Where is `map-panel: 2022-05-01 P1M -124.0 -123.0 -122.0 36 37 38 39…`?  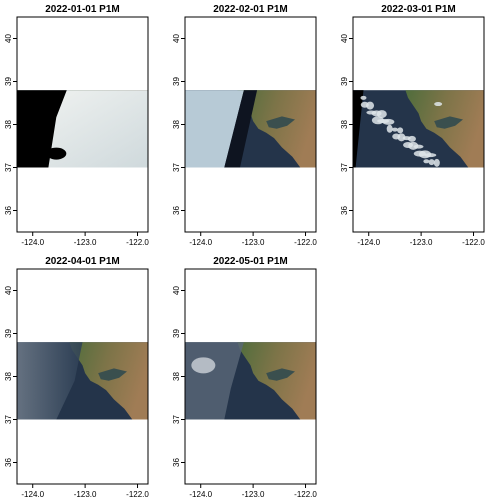
map-panel: 2022-05-01 P1M -124.0 -123.0 -122.0 36 37 38 39… is located at coordinates (244, 377).